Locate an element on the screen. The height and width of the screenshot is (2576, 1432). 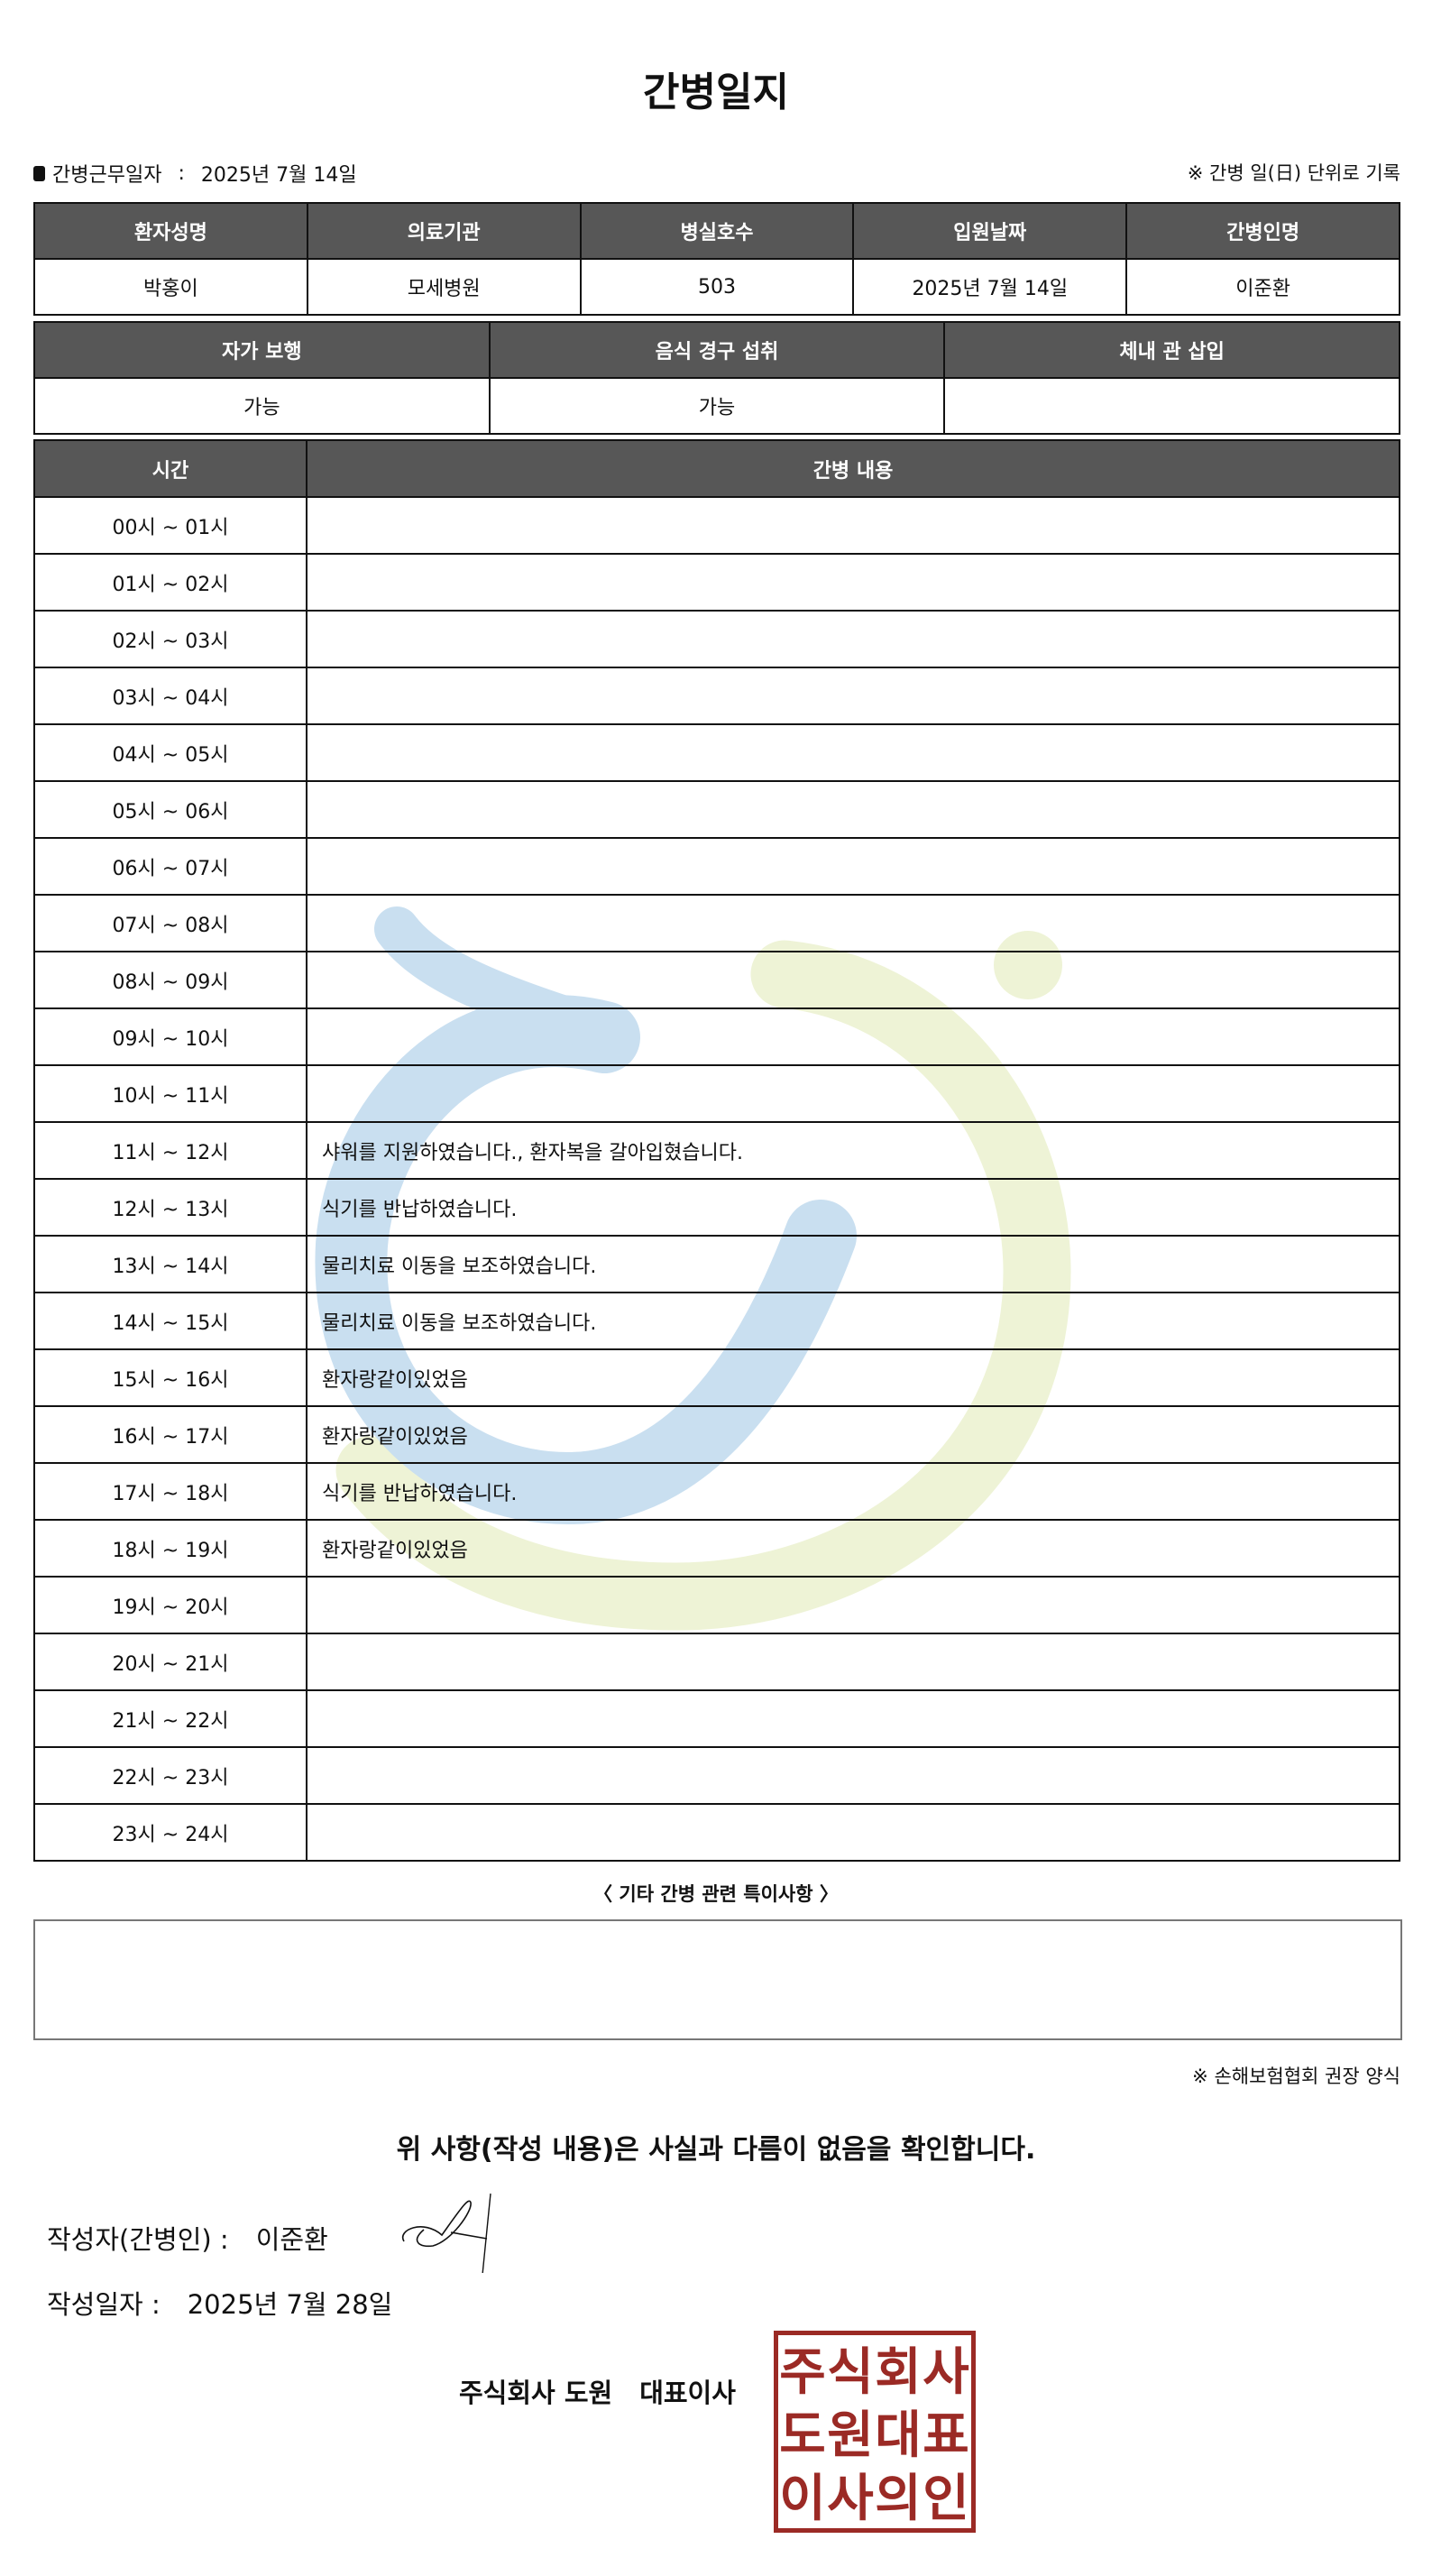
header-caregiver: 간병인명 is located at coordinates (1262, 231).